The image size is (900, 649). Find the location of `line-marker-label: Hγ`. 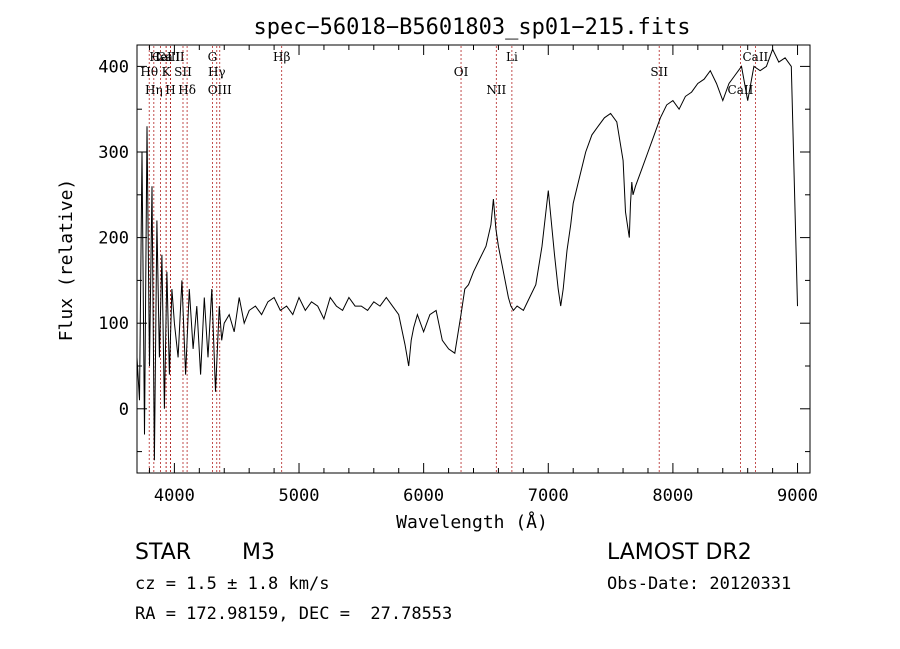

line-marker-label: Hγ is located at coordinates (217, 72).